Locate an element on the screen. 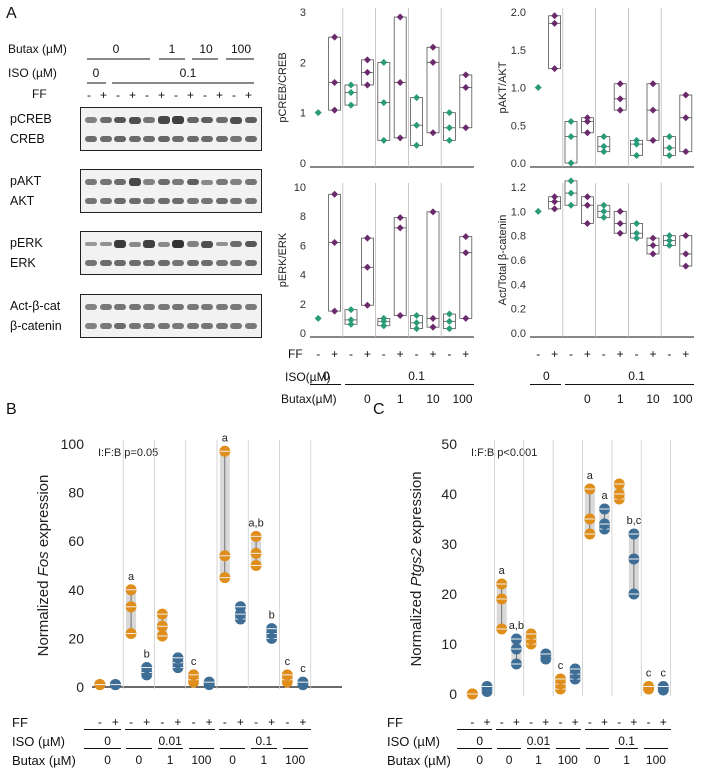 Image resolution: width=709 pixels, height=769 pixels. y-tick-label: 1.0 is located at coordinates (518, 212).